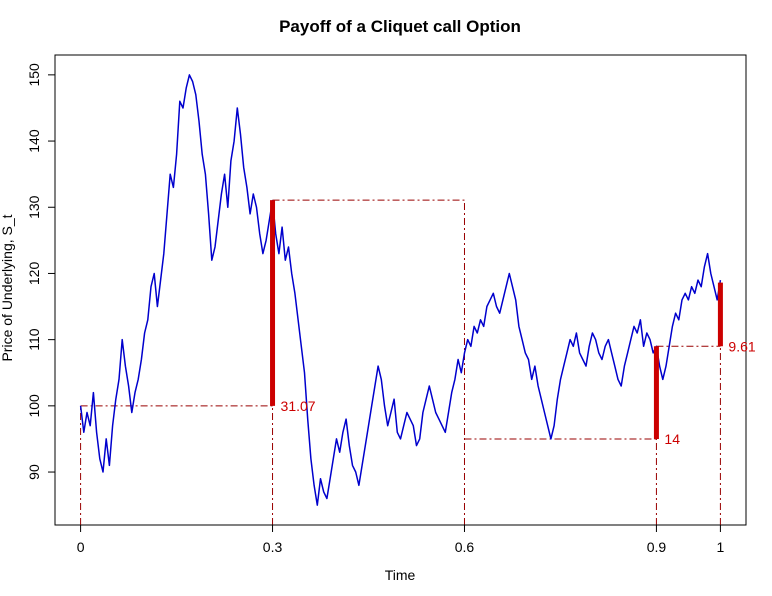 This screenshot has height=596, width=772. Describe the element at coordinates (7, 287) in the screenshot. I see `y-axis-label: Price of Underlying, S_t` at that location.